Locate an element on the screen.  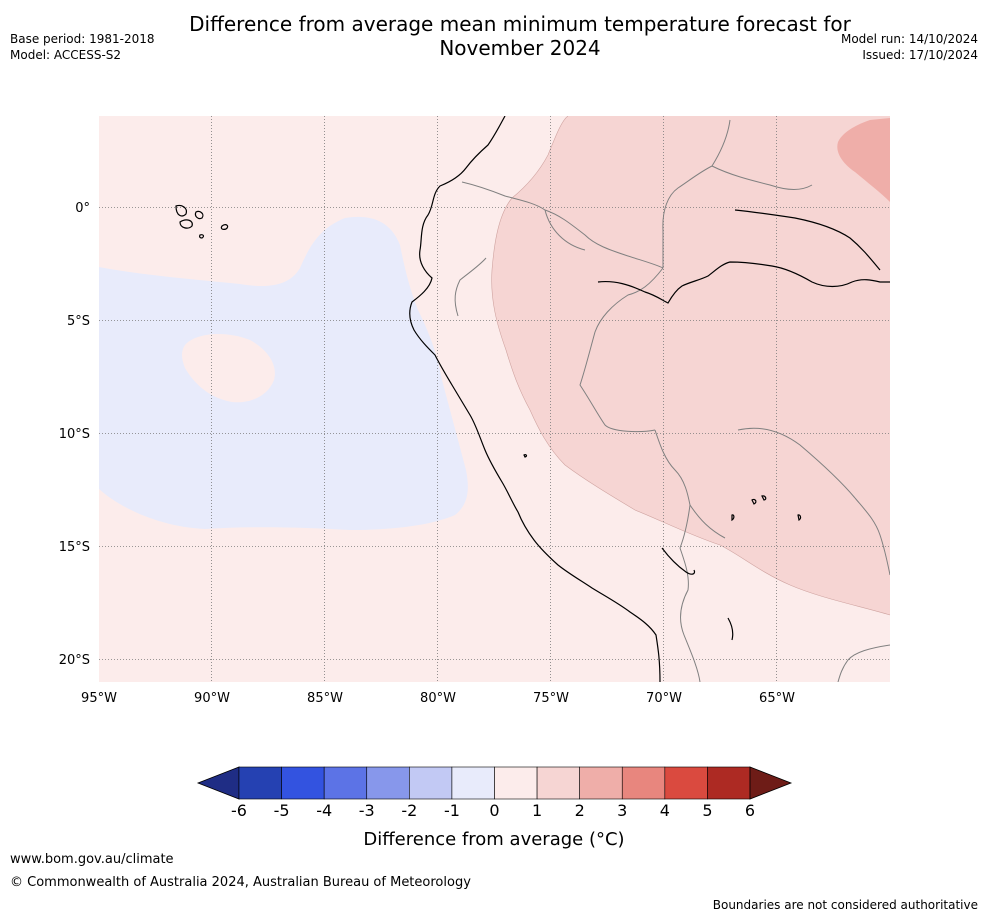
colorbar is located at coordinates (494, 783).